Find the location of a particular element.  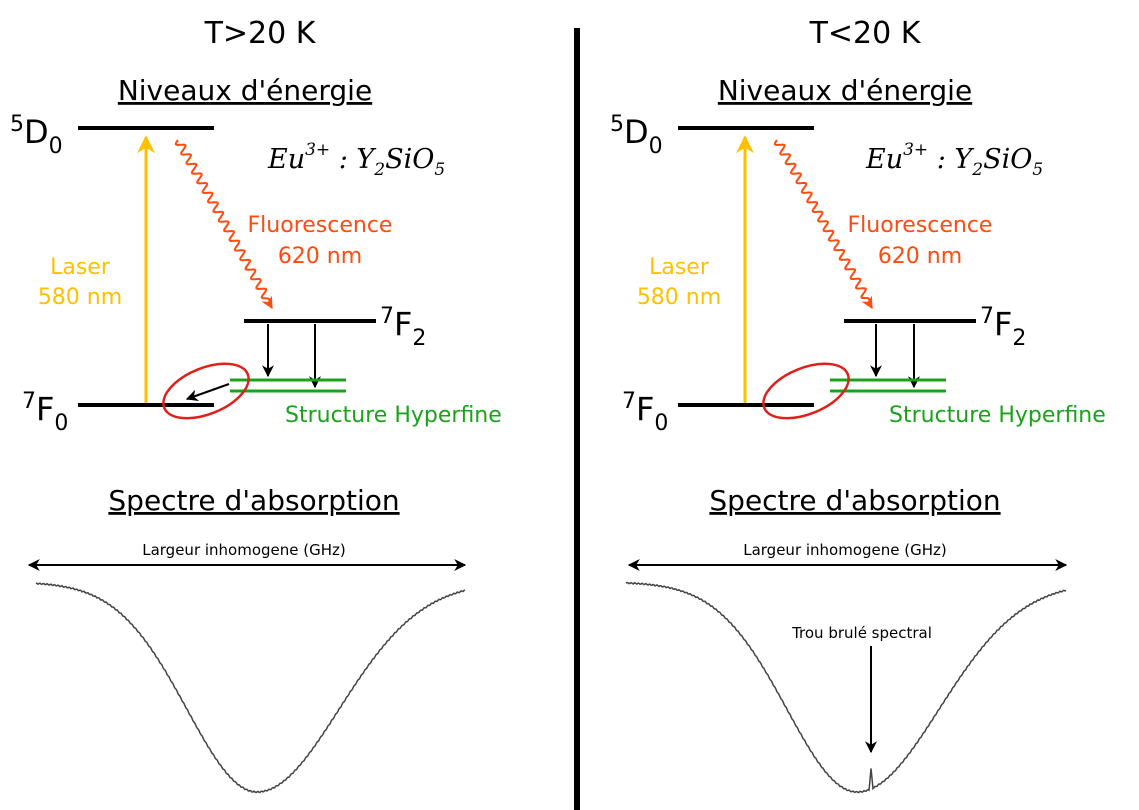

spectral-hole-label: Trou brulé spectral is located at coordinates (861, 633).